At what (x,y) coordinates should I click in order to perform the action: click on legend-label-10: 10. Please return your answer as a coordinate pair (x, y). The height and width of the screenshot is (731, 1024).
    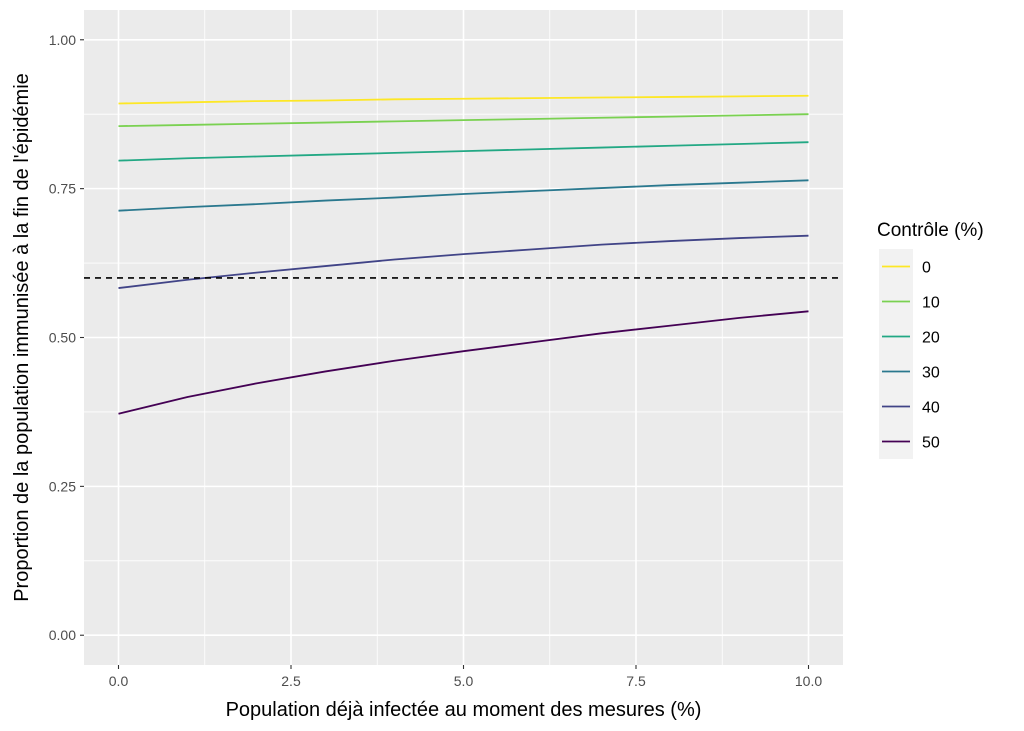
    Looking at the image, I should click on (931, 303).